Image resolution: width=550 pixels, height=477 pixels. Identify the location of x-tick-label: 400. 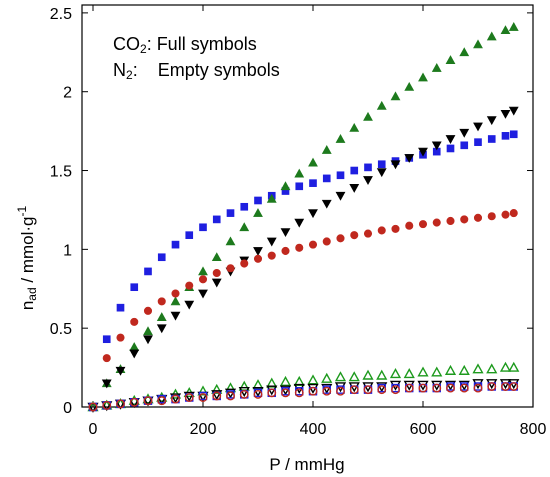
(313, 429).